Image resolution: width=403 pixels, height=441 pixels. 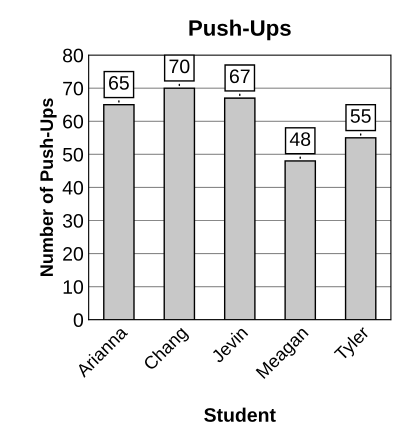 I want to click on data-label: 48, so click(x=300, y=139).